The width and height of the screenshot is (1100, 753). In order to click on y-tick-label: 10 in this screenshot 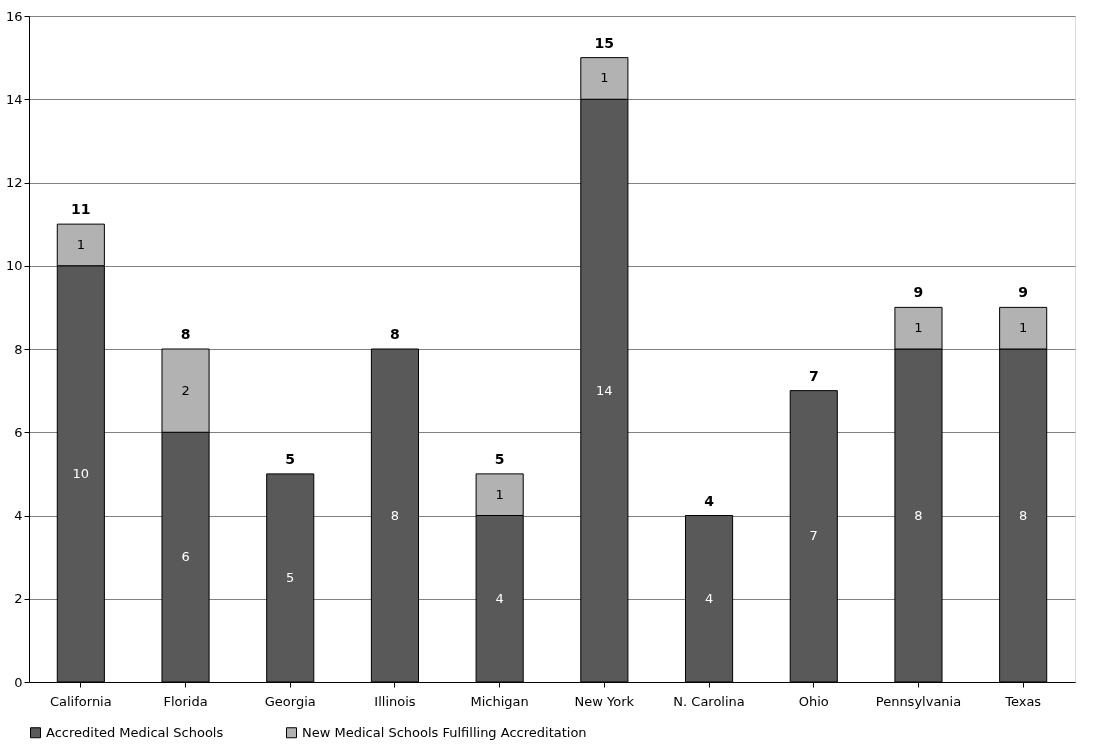, I will do `click(14, 266)`.